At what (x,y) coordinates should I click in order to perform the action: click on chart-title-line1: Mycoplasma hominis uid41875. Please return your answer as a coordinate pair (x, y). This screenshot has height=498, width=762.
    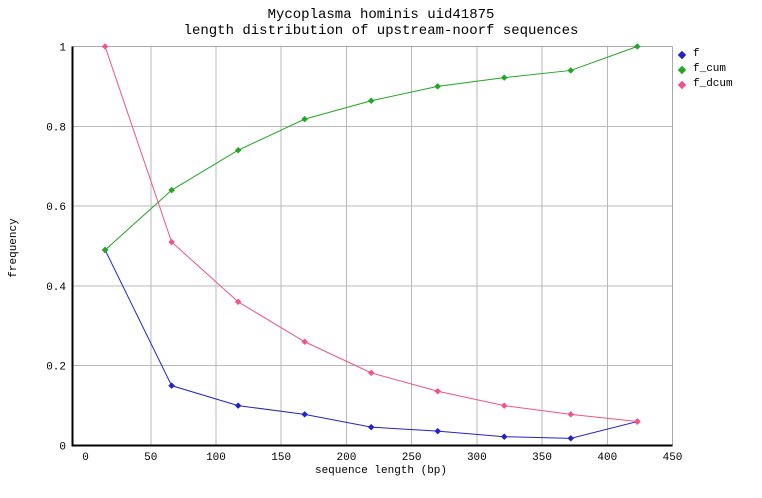
    Looking at the image, I should click on (381, 15).